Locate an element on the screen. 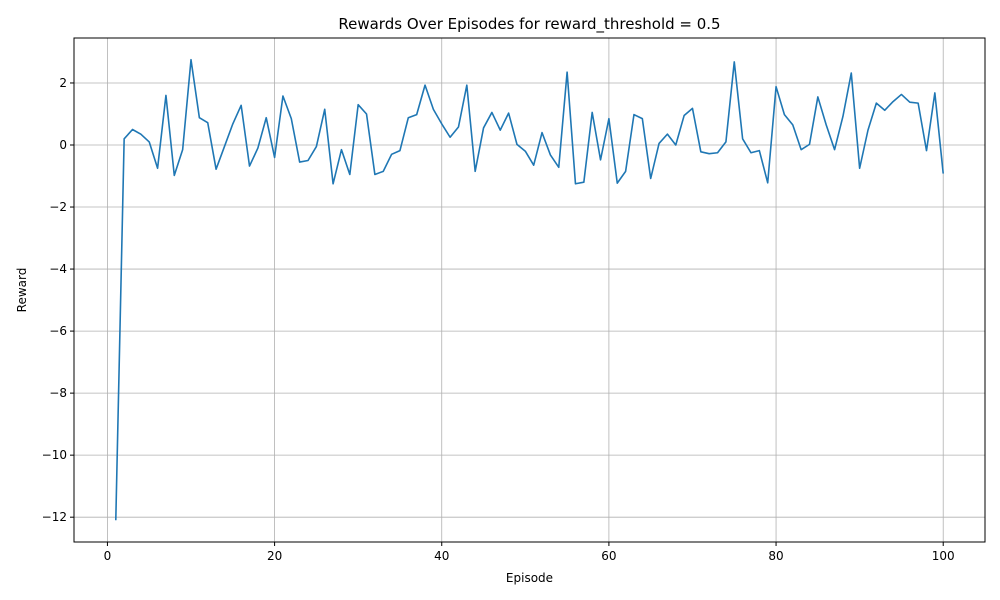 The width and height of the screenshot is (1000, 600). x-tick-label: 100 is located at coordinates (943, 556).